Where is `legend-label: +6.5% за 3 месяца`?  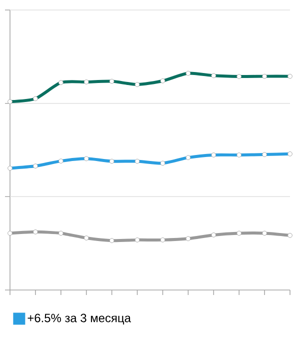 legend-label: +6.5% за 3 месяца is located at coordinates (79, 319).